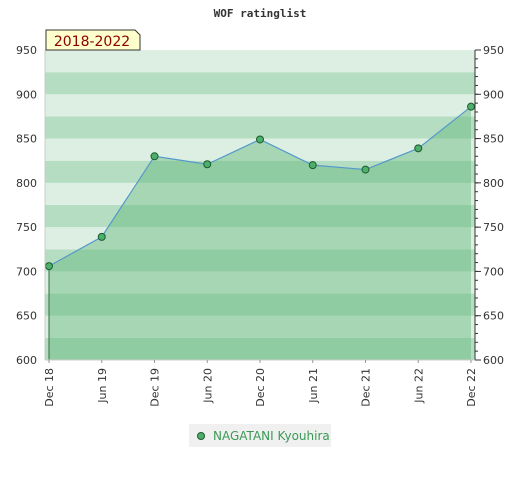 The height and width of the screenshot is (480, 520). I want to click on x-tick-label: Dec 19, so click(155, 387).